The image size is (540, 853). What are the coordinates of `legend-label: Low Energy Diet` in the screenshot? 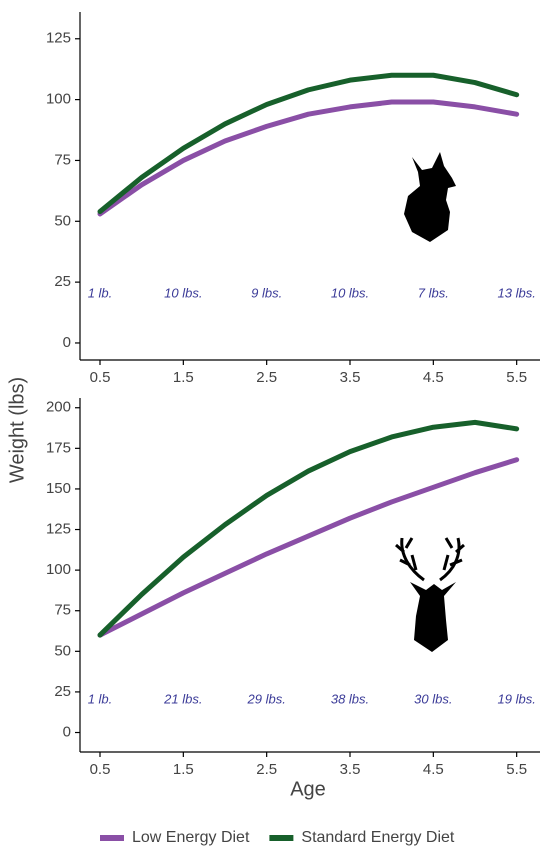 It's located at (191, 837).